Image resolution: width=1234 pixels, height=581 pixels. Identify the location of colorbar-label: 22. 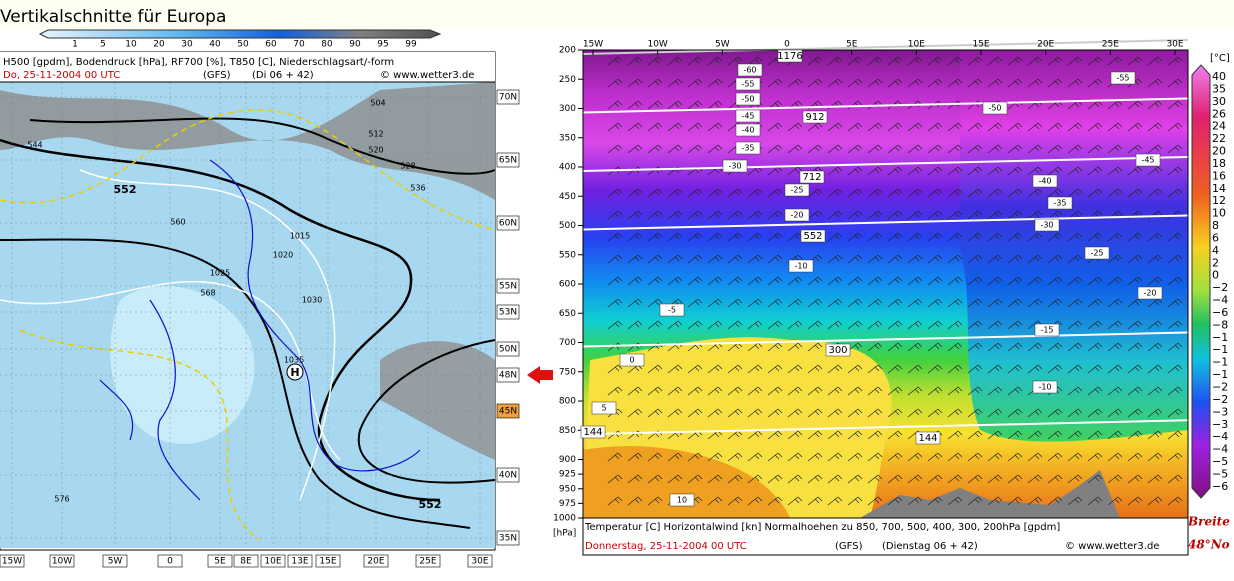
(1219, 138).